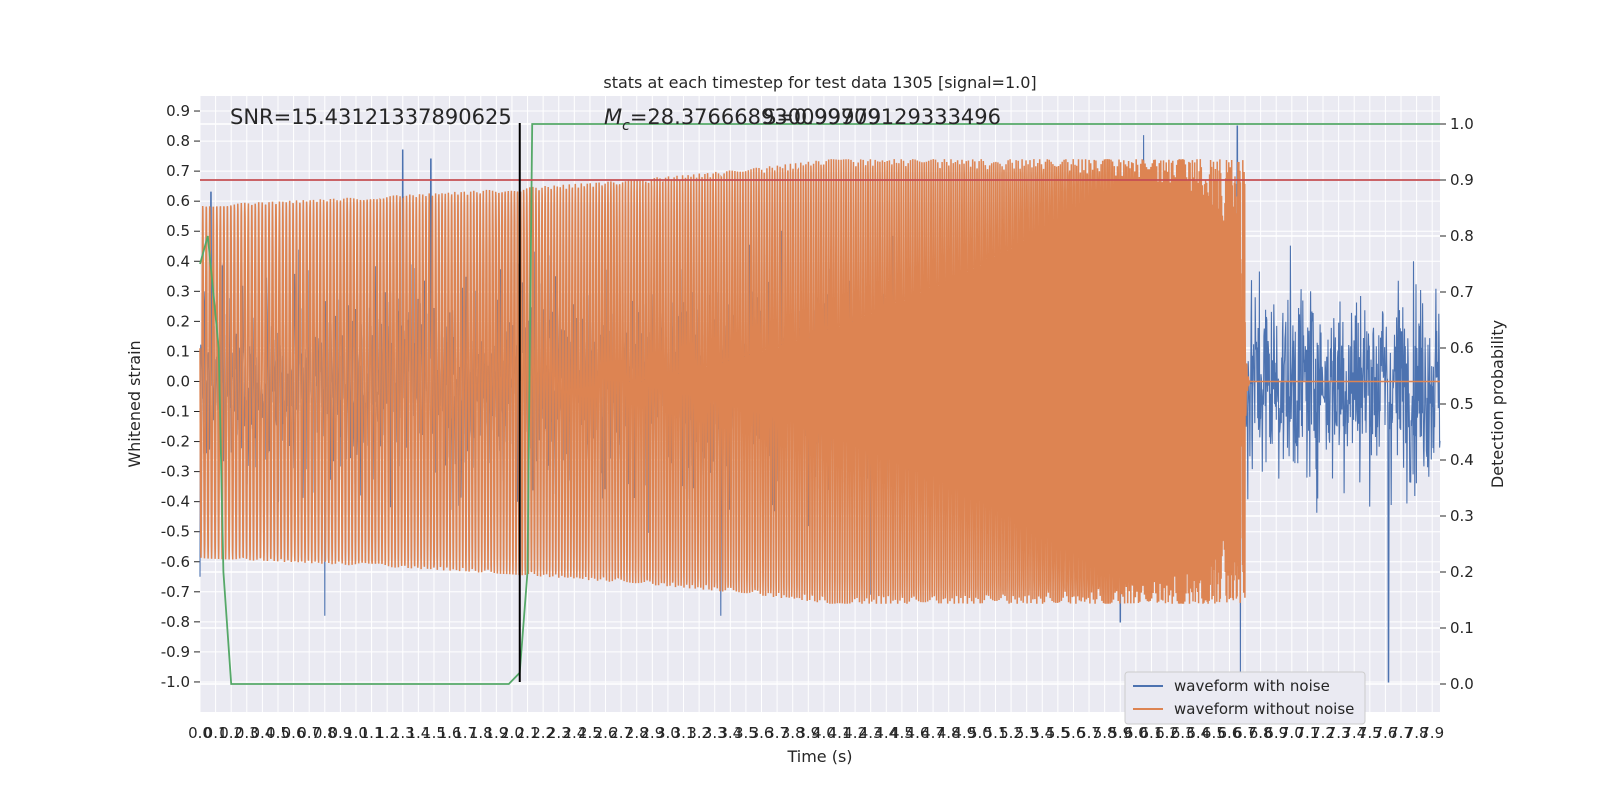 This screenshot has width=1600, height=804. I want to click on y-tick-label: -0.5, so click(175, 532).